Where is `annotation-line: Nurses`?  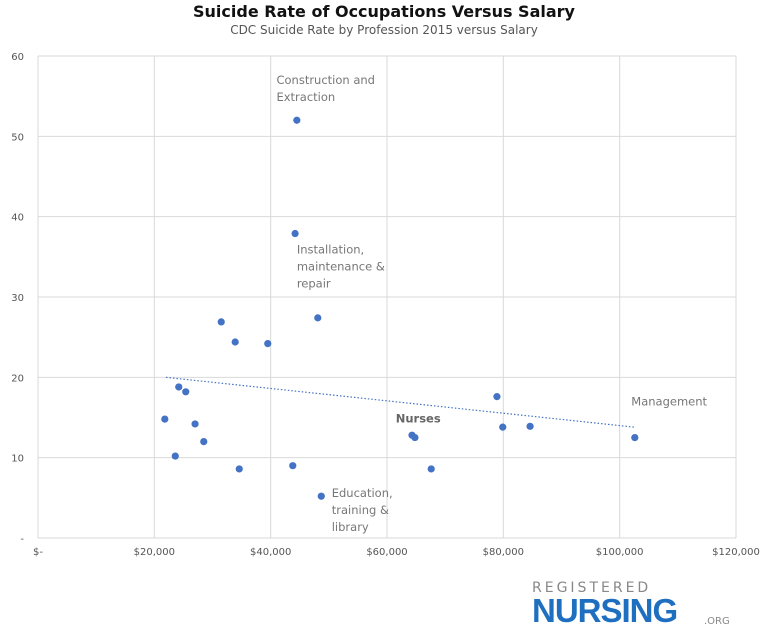
annotation-line: Nurses is located at coordinates (418, 418).